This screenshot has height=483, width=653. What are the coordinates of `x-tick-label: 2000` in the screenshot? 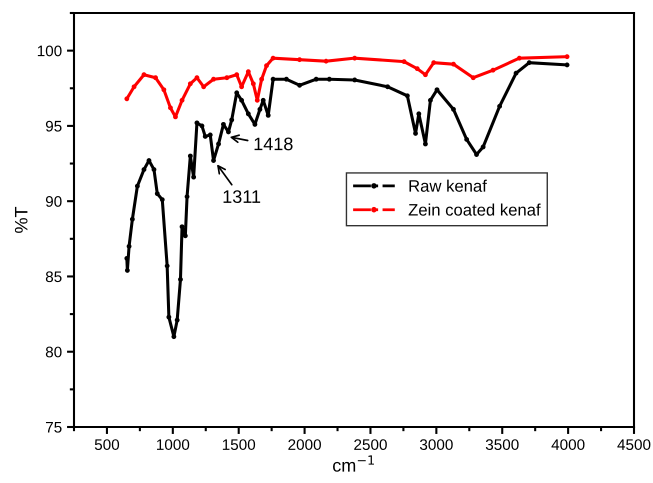 It's located at (304, 444).